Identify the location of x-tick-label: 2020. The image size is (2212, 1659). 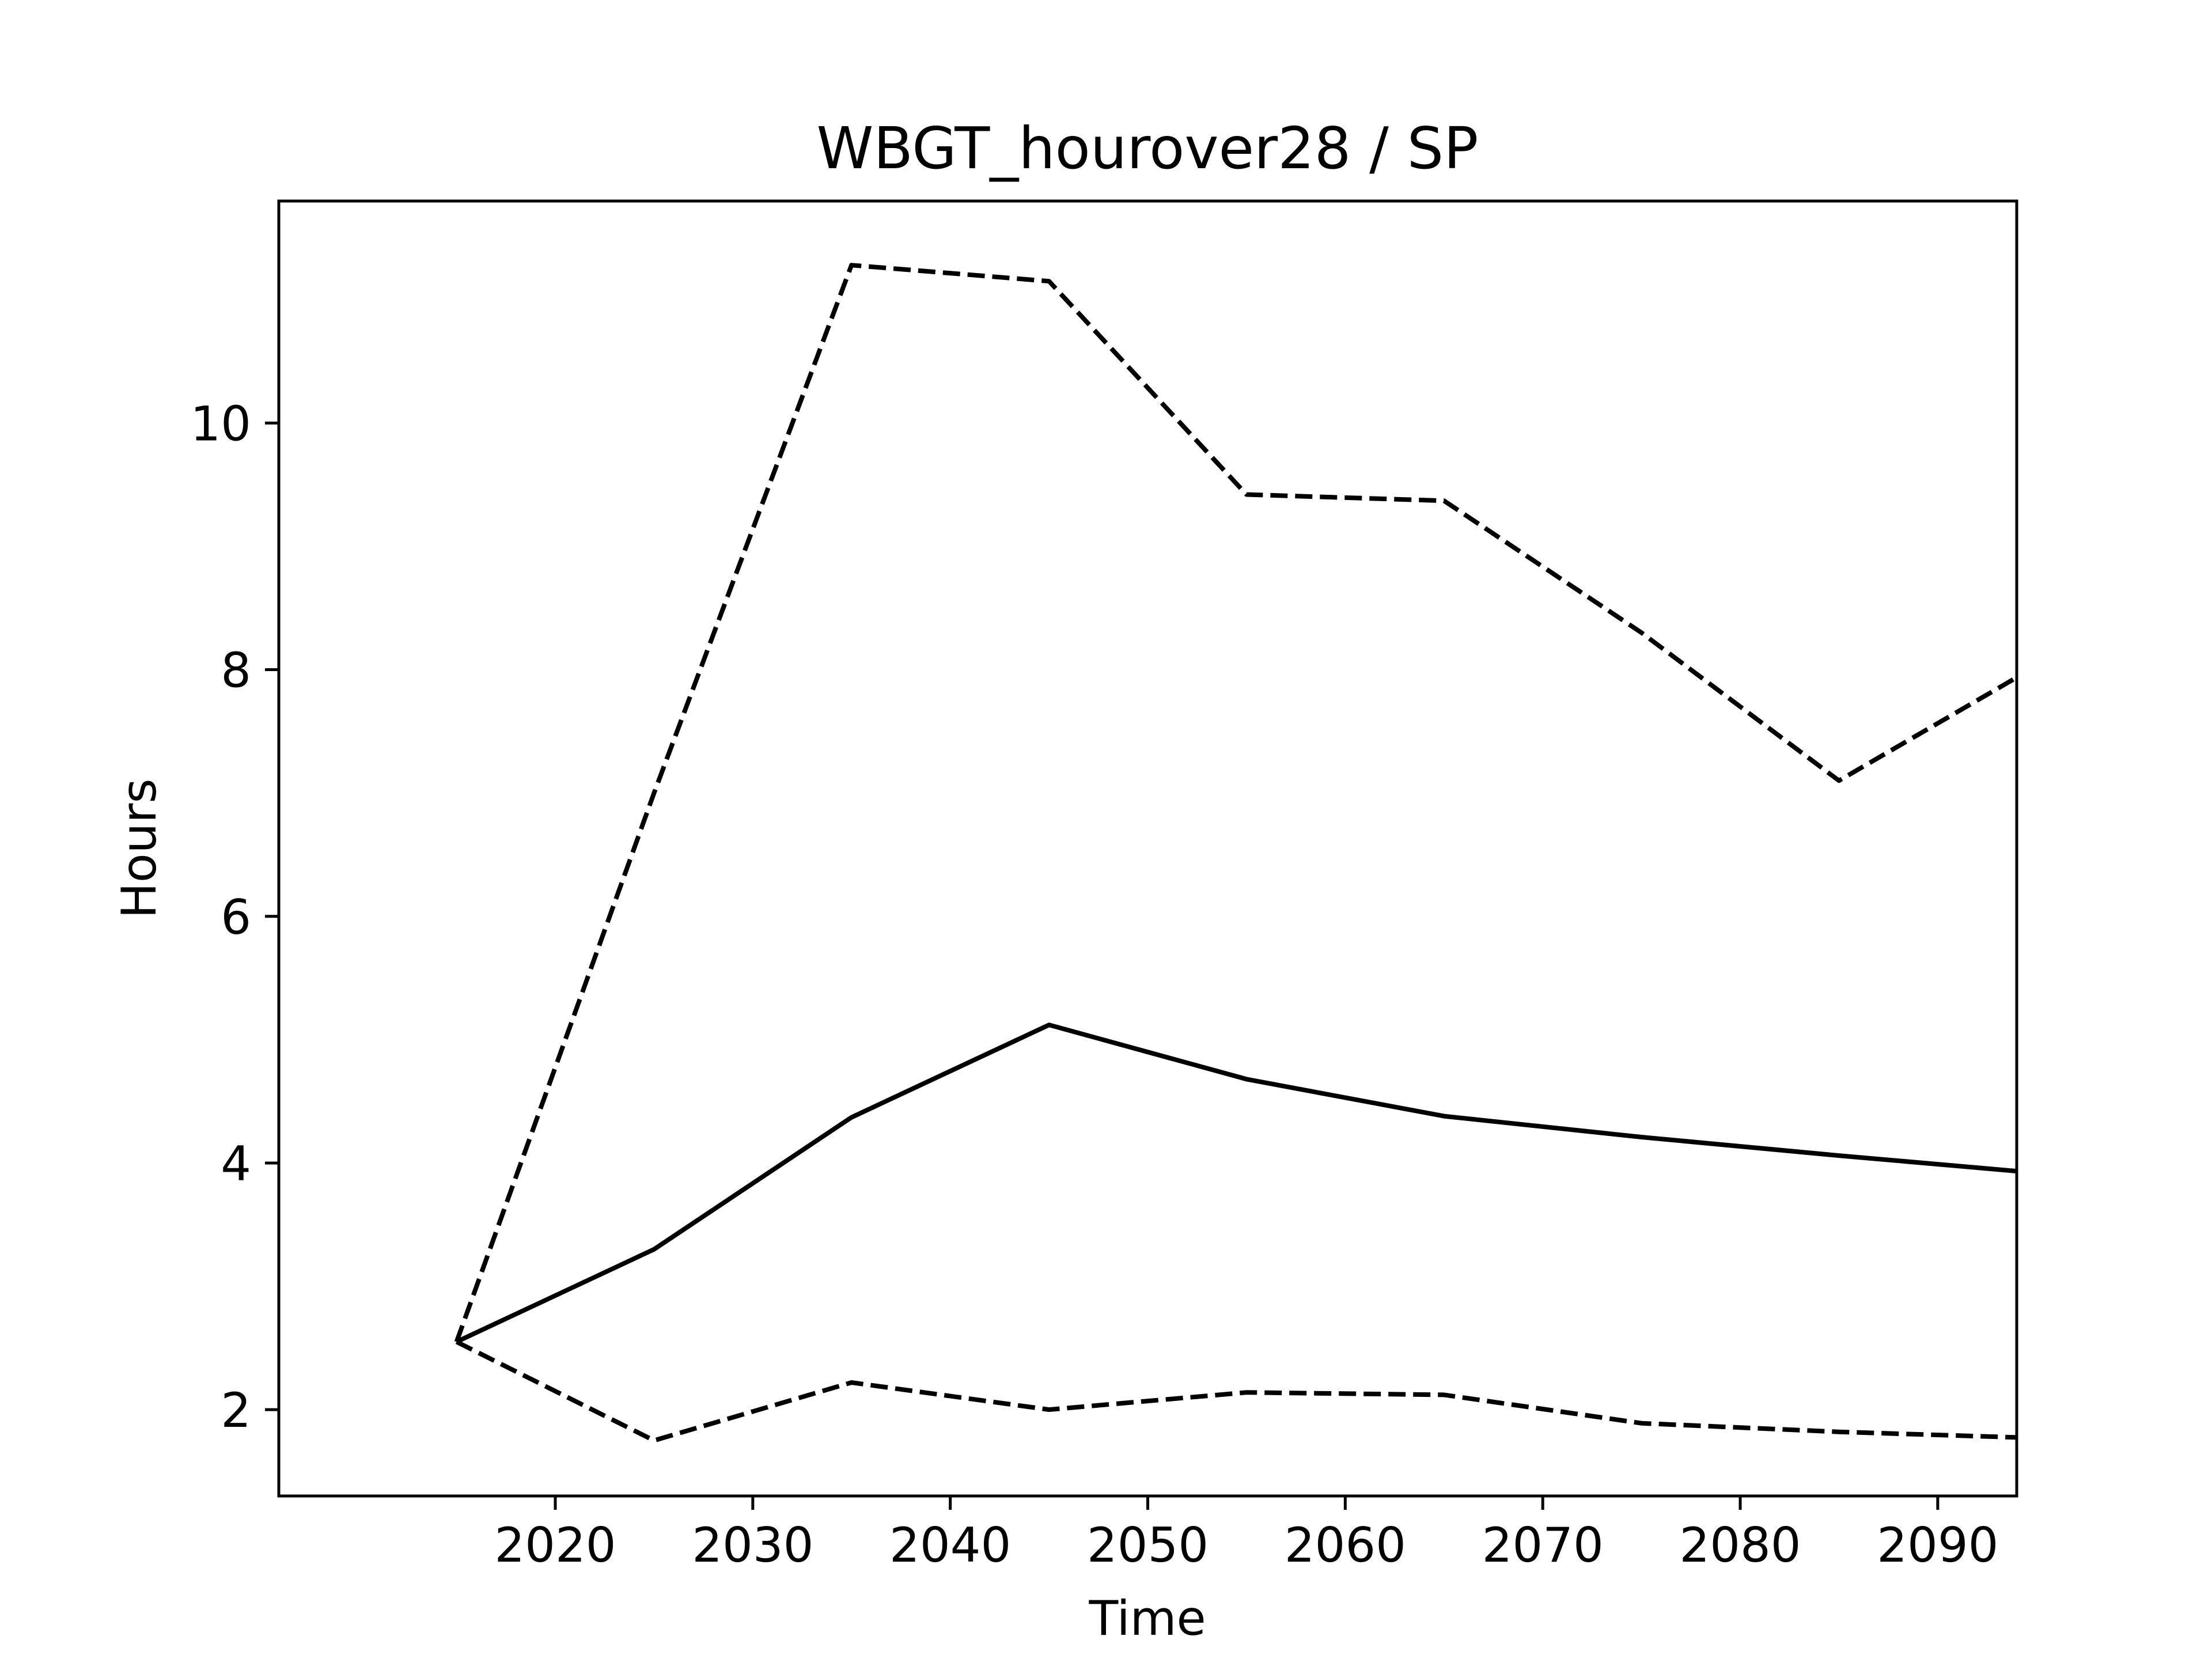
(555, 1545).